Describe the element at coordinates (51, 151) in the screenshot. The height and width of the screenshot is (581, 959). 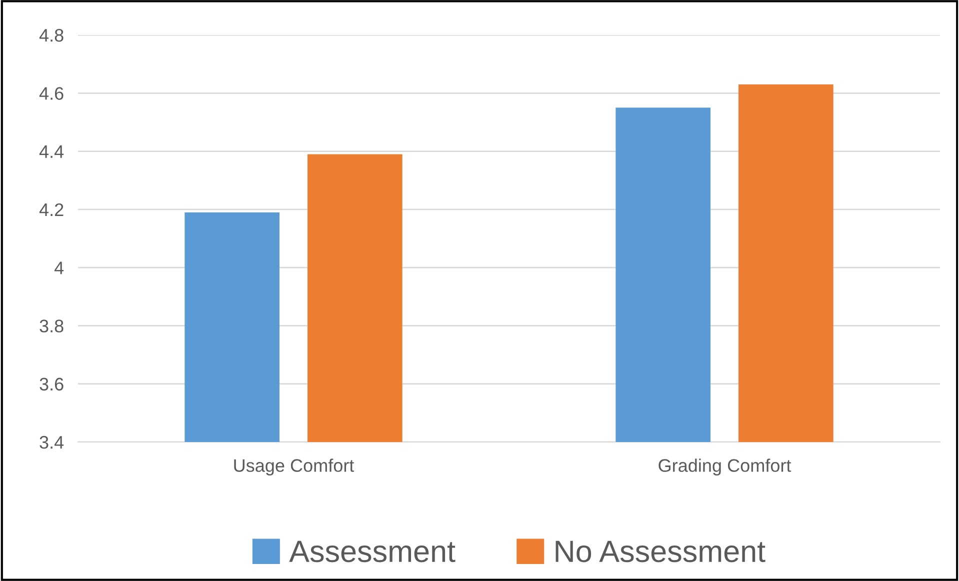
I see `y-tick-label: 4.4` at that location.